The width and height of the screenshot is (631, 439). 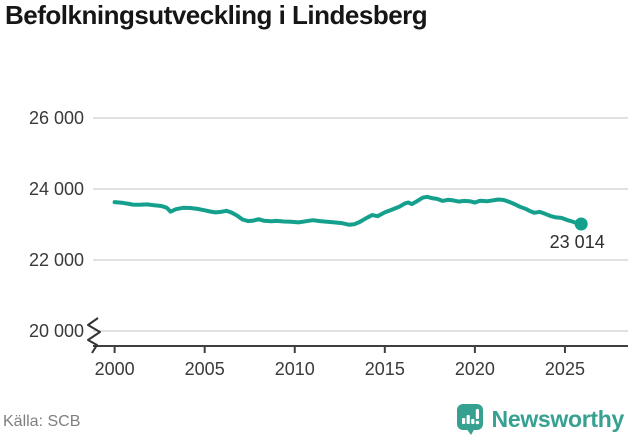 I want to click on x-tick-label: 2020, so click(x=475, y=369).